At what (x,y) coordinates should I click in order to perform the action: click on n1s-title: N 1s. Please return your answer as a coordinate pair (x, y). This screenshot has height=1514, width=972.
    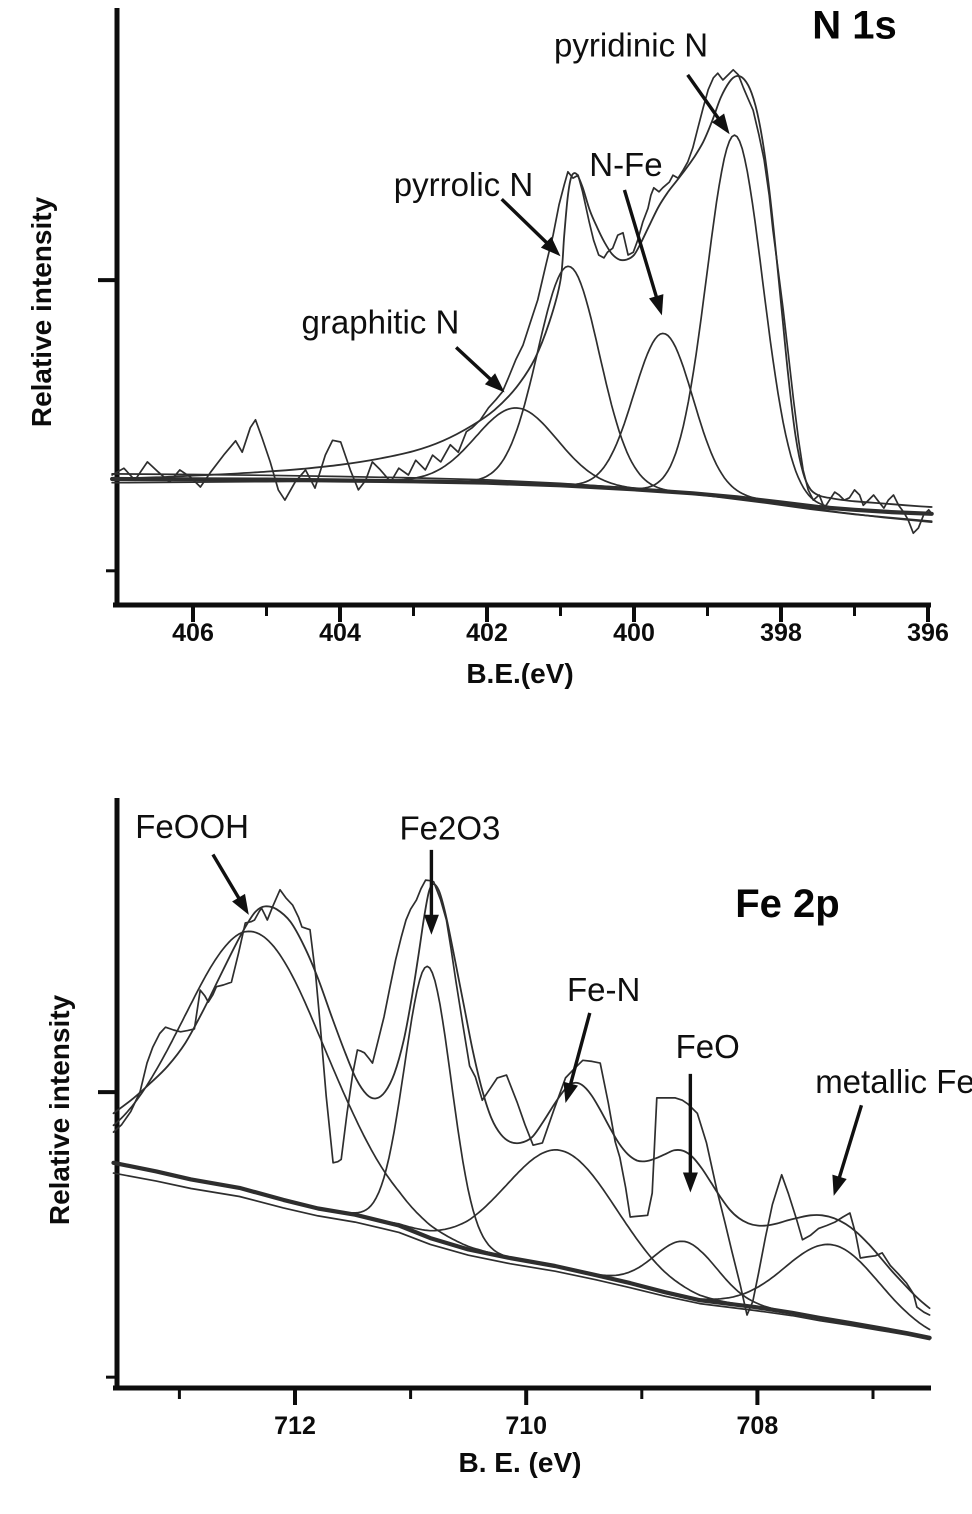
    Looking at the image, I should click on (854, 26).